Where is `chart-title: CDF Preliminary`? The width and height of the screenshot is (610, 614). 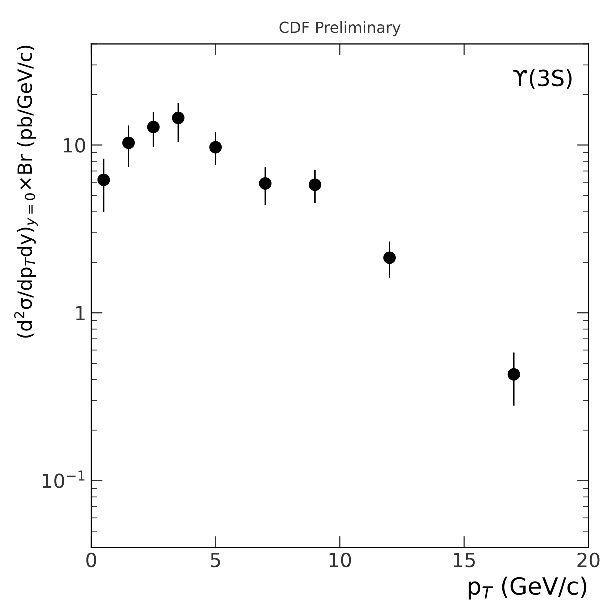 chart-title: CDF Preliminary is located at coordinates (340, 28).